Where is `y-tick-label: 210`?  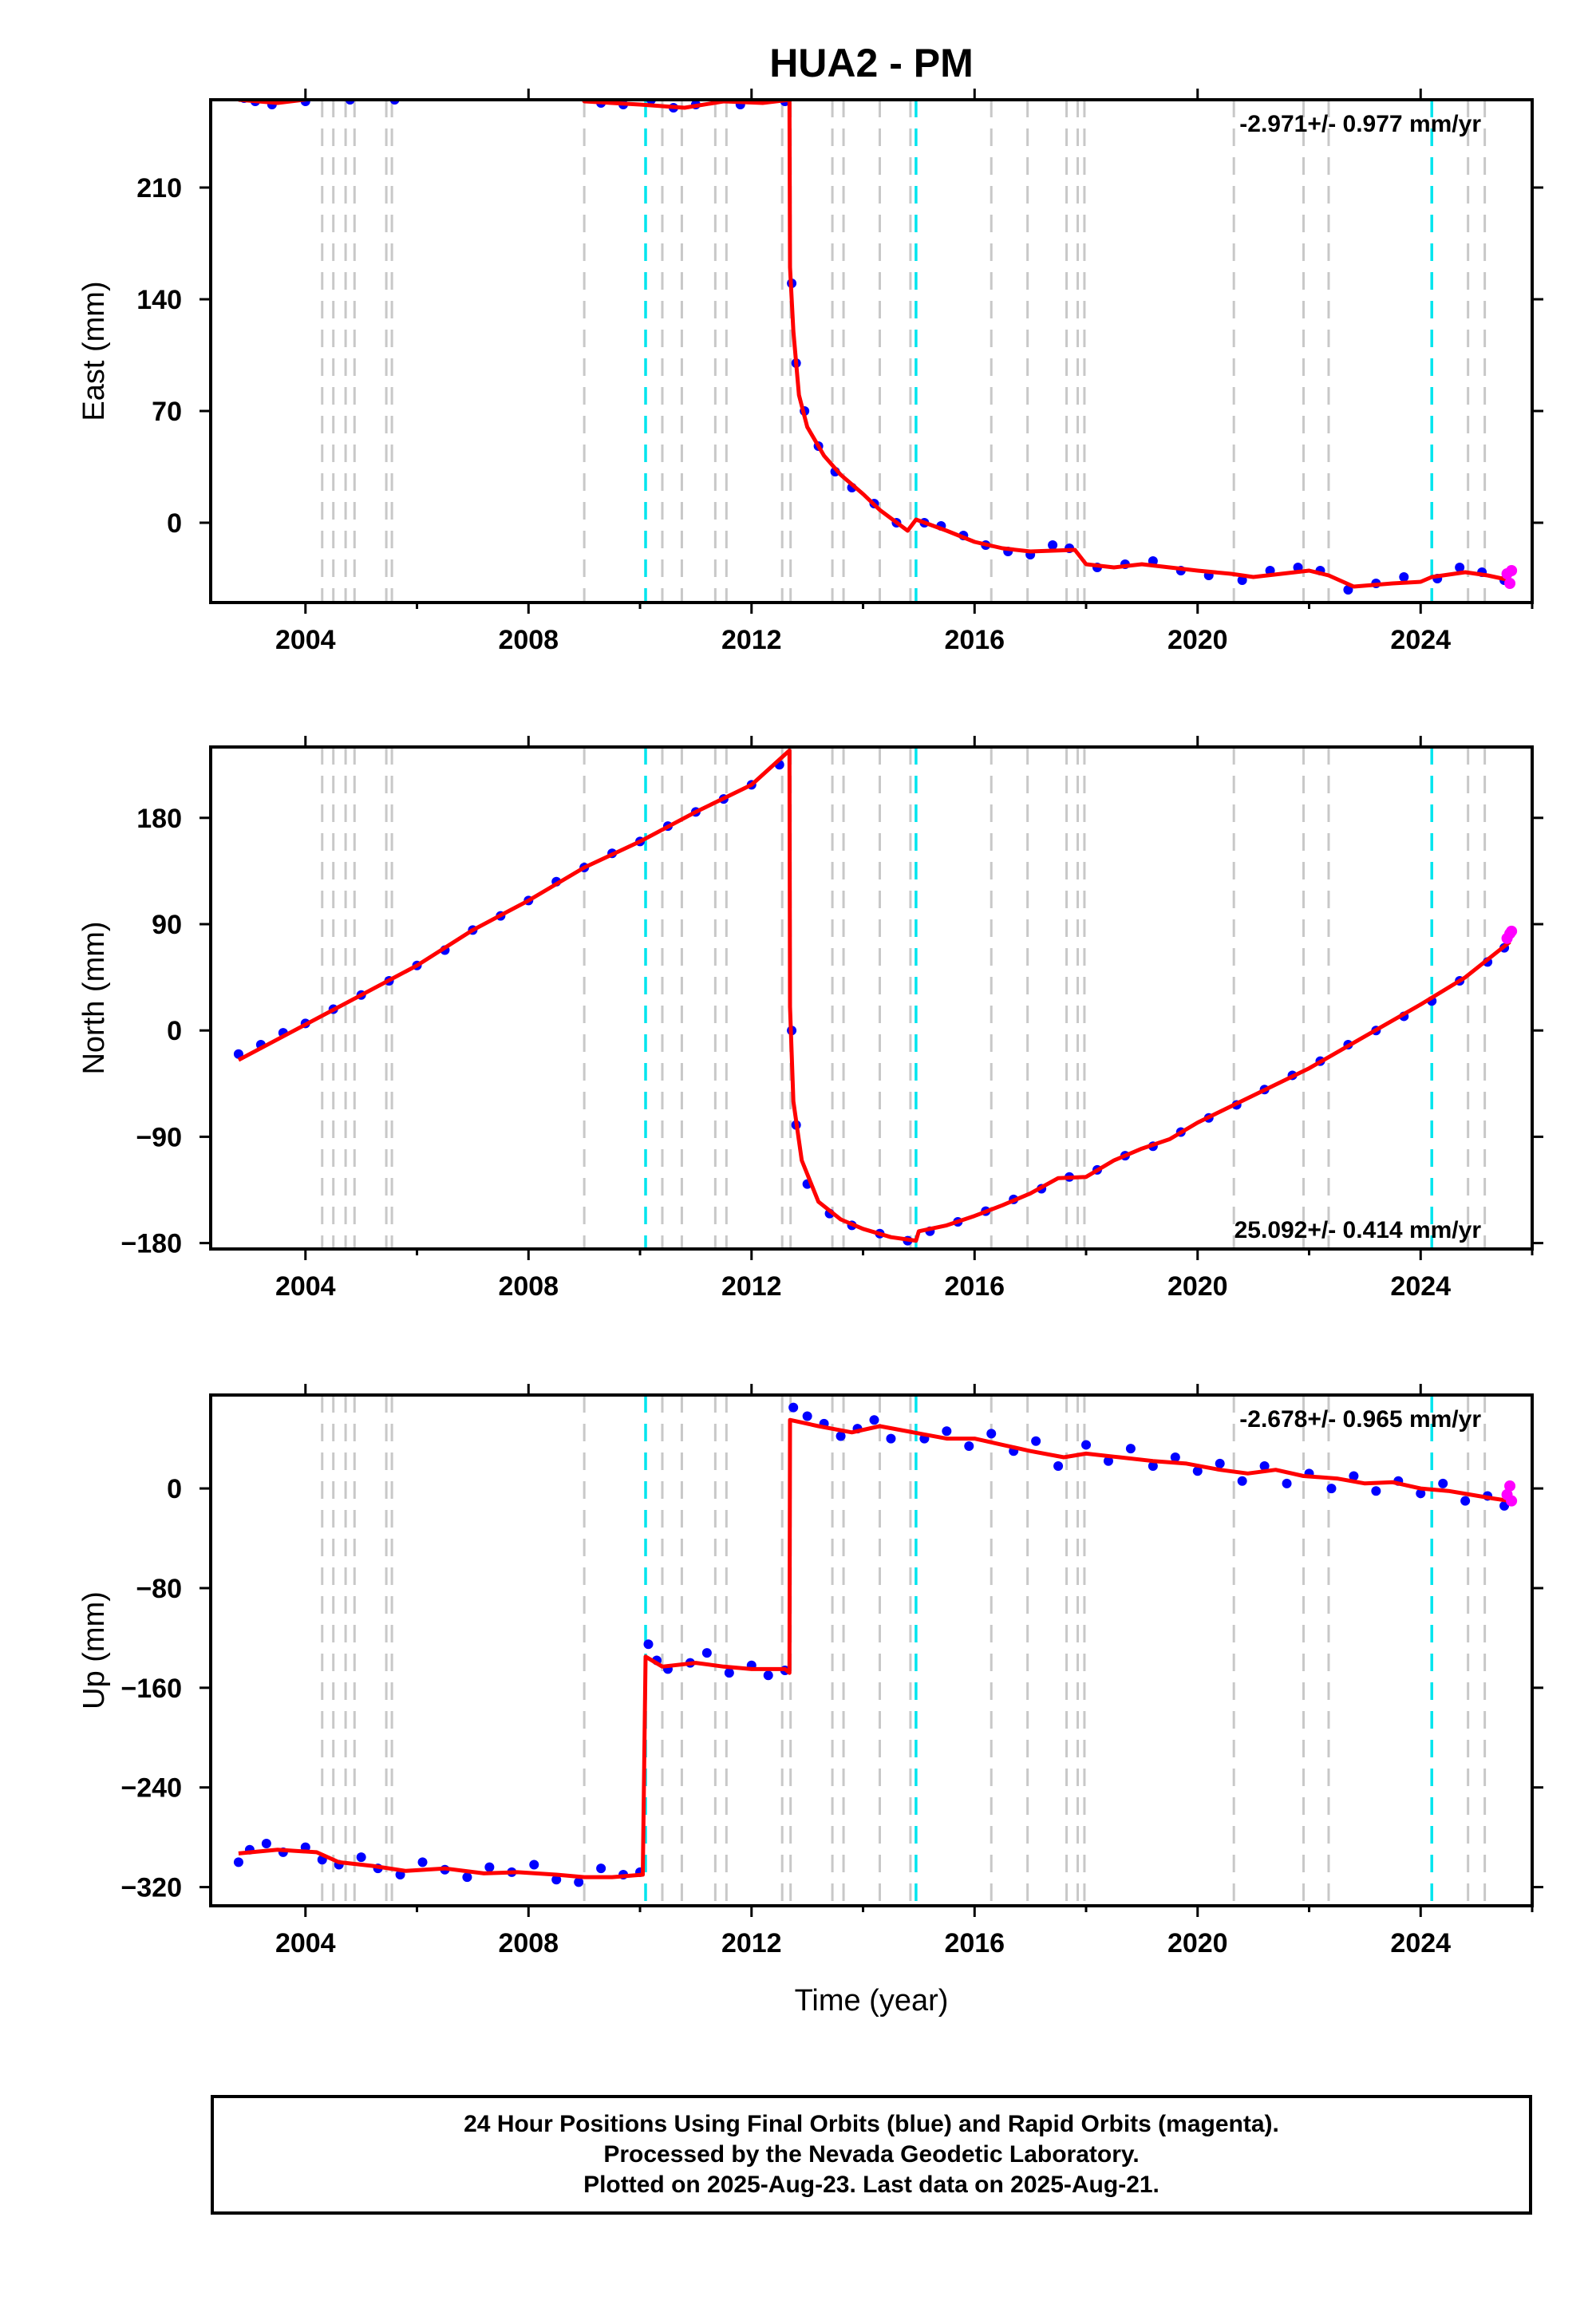
y-tick-label: 210 is located at coordinates (159, 188).